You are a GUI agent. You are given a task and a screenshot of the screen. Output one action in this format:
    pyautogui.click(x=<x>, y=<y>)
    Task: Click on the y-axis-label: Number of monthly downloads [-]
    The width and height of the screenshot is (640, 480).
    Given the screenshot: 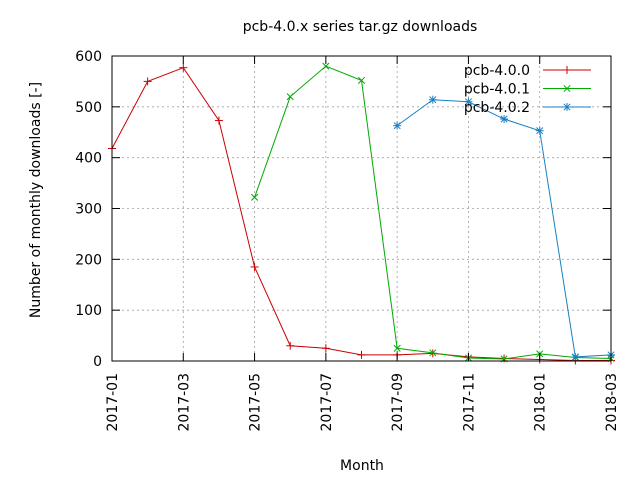 What is the action you would take?
    pyautogui.click(x=36, y=200)
    